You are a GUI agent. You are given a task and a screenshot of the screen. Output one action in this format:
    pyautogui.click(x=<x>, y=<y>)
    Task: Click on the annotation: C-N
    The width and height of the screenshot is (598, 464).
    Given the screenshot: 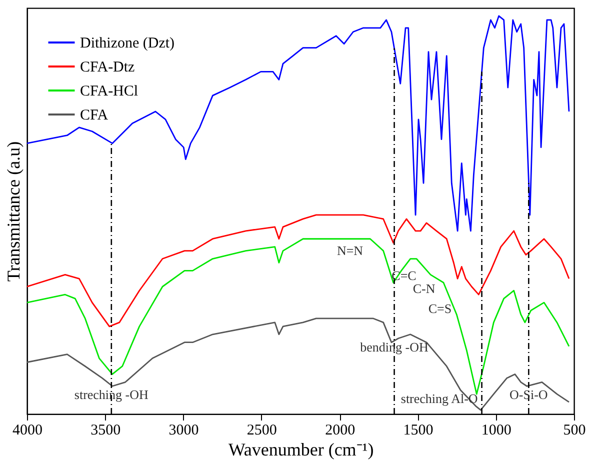 What is the action you would take?
    pyautogui.click(x=424, y=288)
    